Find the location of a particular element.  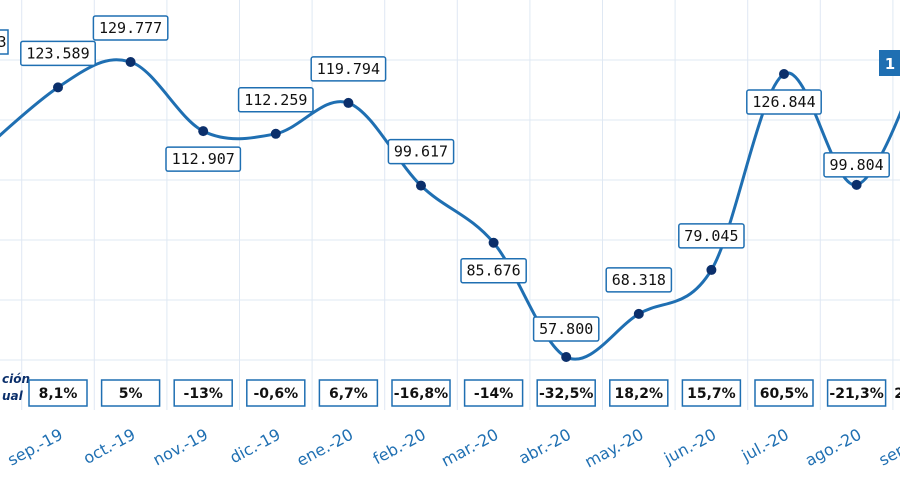

variation-band-label-line2: ual is located at coordinates (13, 396).